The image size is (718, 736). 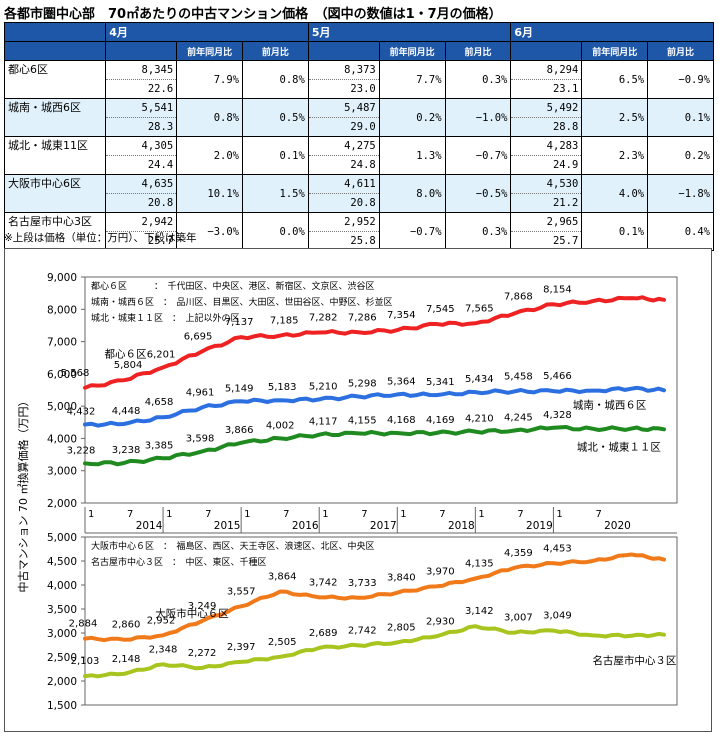 What do you see at coordinates (62, 278) in the screenshot?
I see `y-tick-label: 9,000` at bounding box center [62, 278].